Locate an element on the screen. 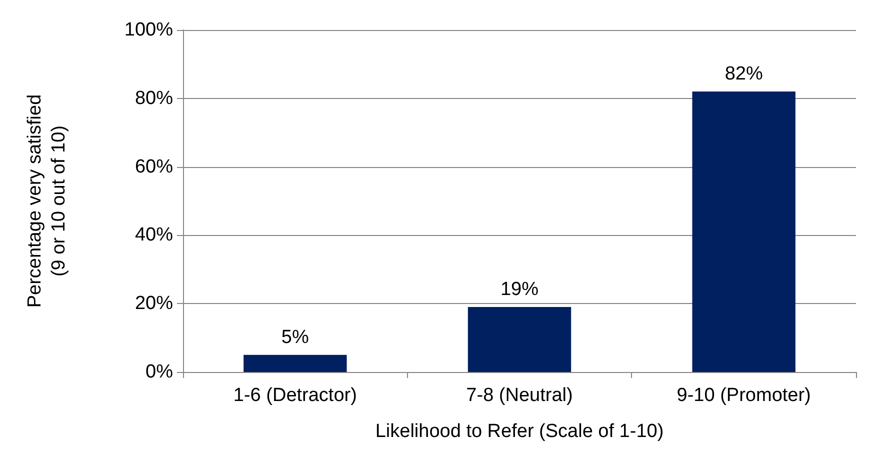 This screenshot has width=869, height=462. data-label: 5% is located at coordinates (295, 337).